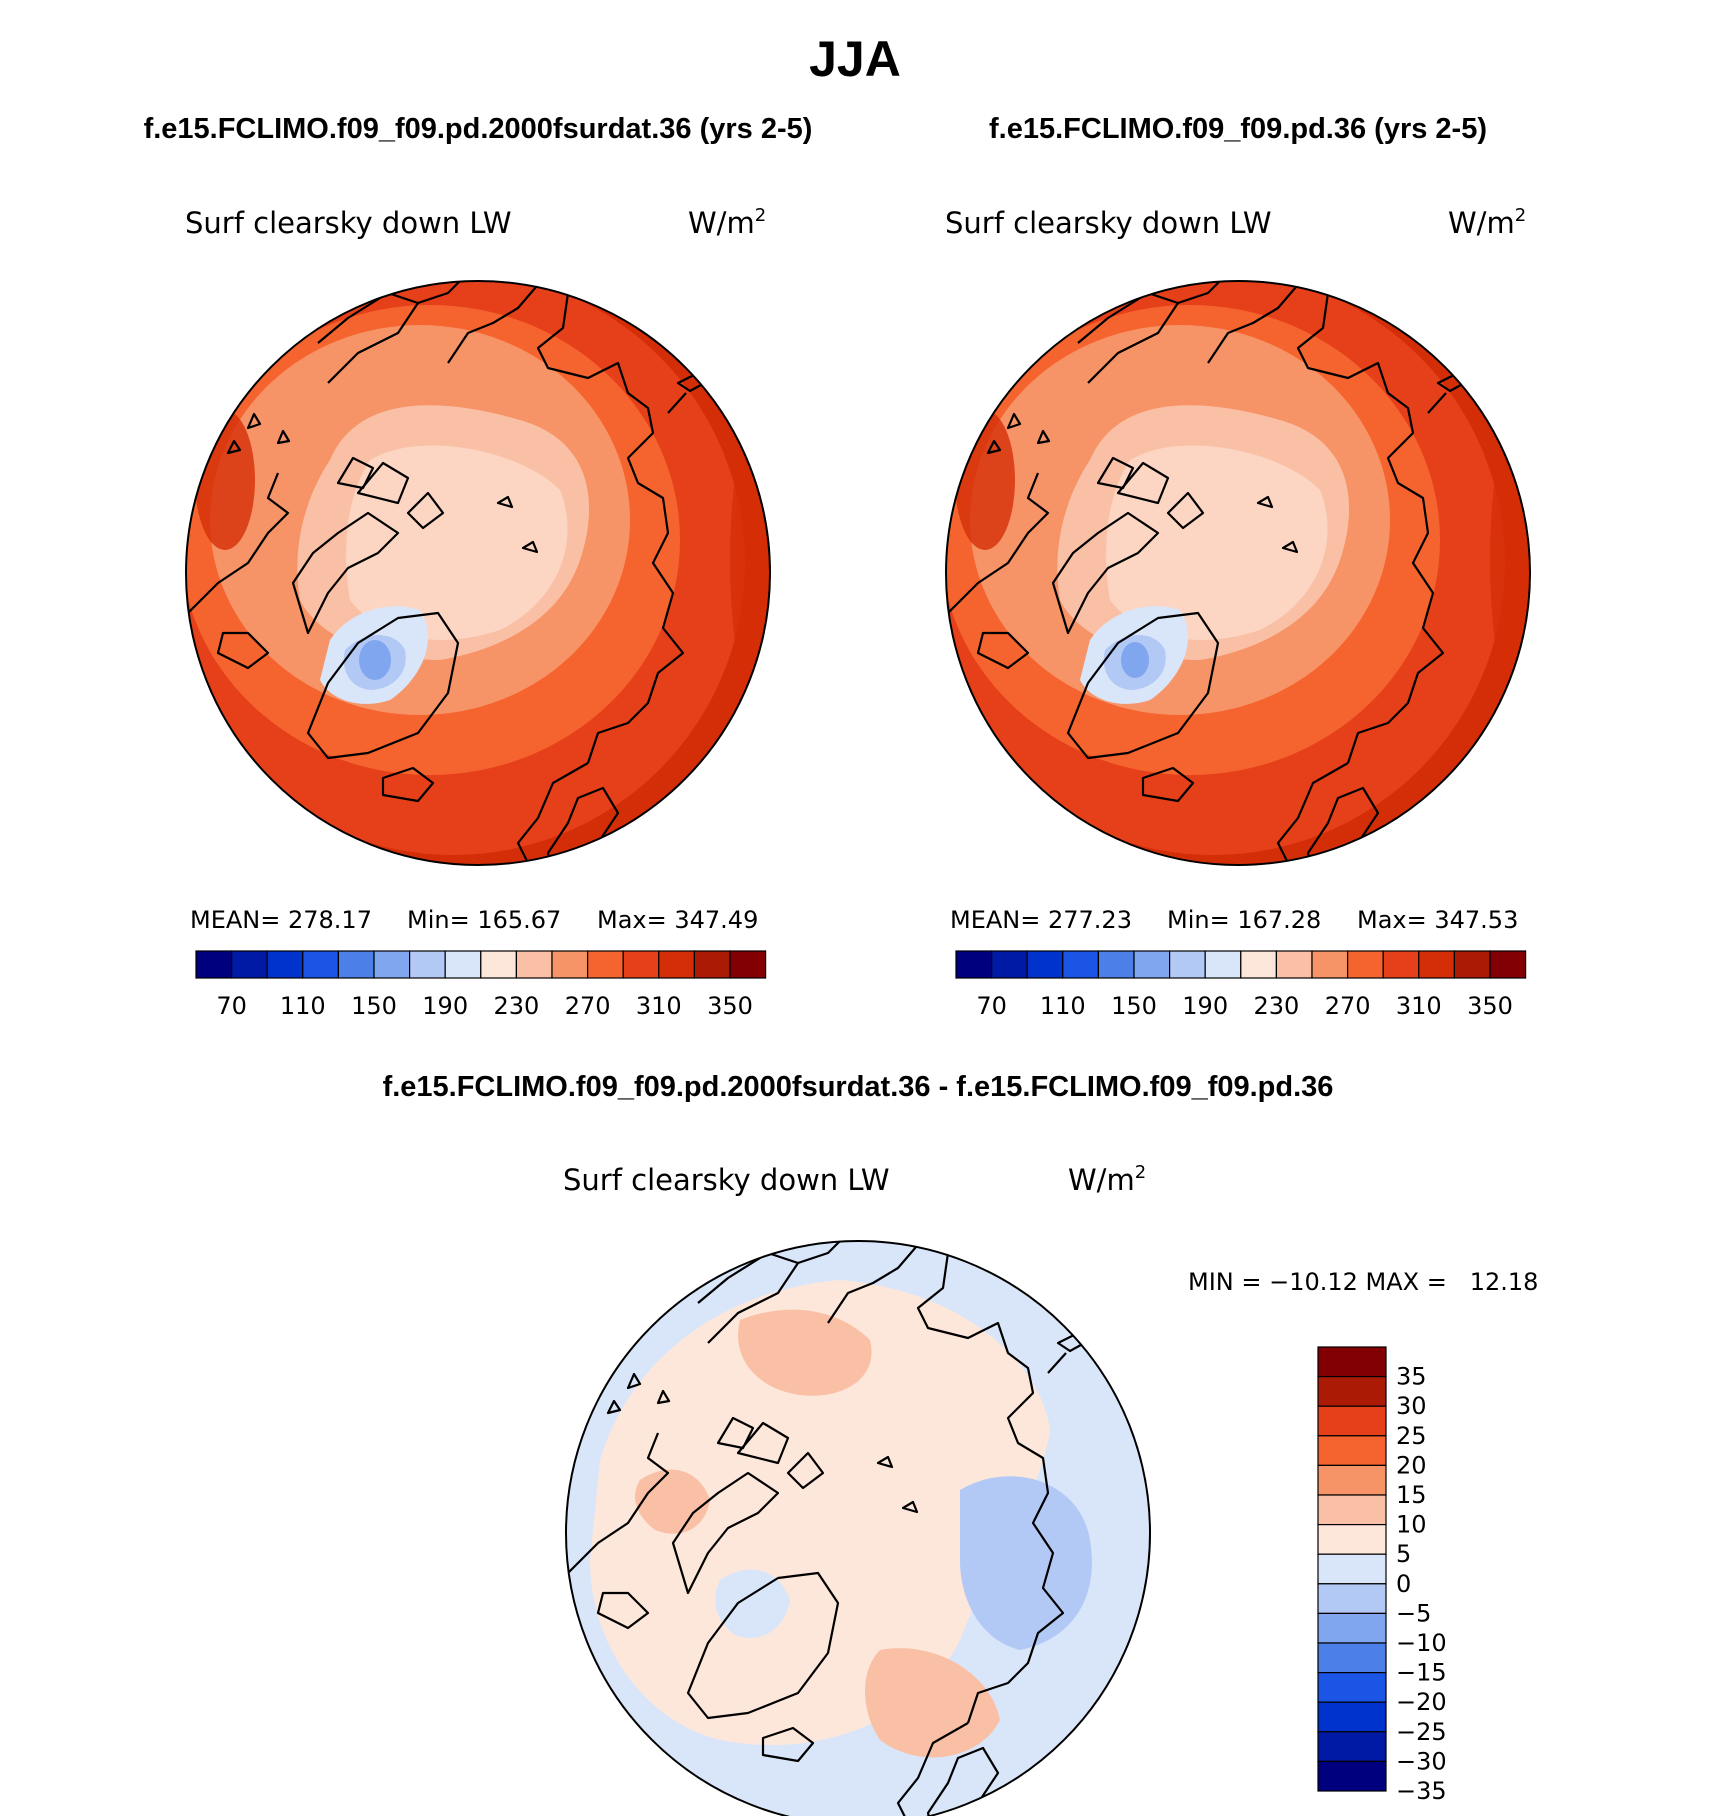 The width and height of the screenshot is (1710, 1816). What do you see at coordinates (1413, 1613) in the screenshot?
I see `colorbar-tick-label: −5` at bounding box center [1413, 1613].